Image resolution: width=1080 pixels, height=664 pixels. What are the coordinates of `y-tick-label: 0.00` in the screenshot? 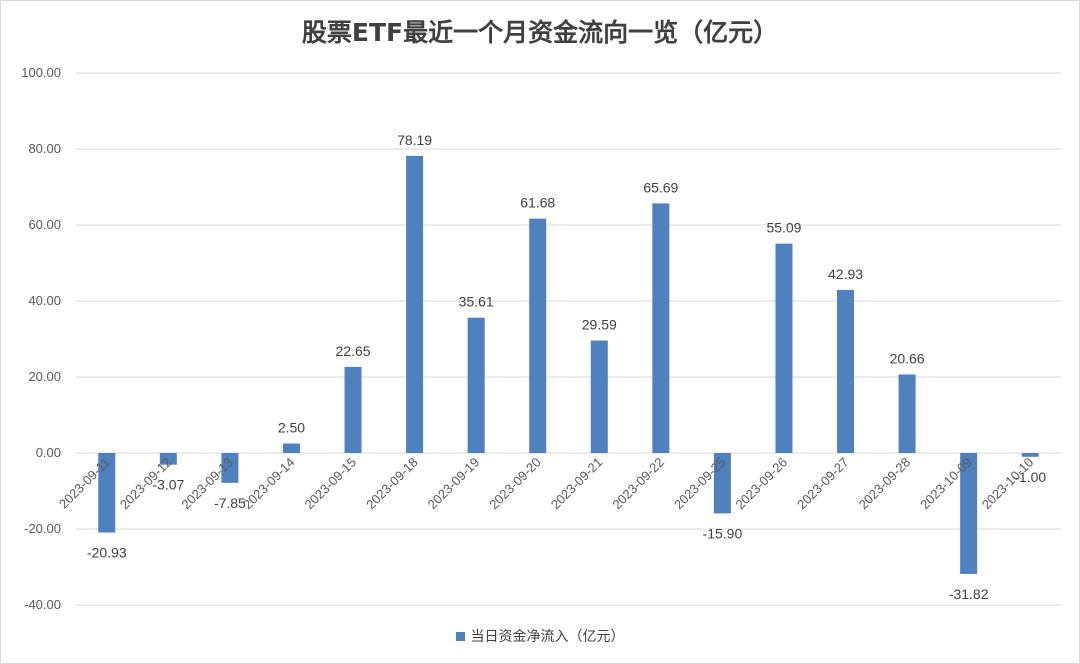 It's located at (48, 452).